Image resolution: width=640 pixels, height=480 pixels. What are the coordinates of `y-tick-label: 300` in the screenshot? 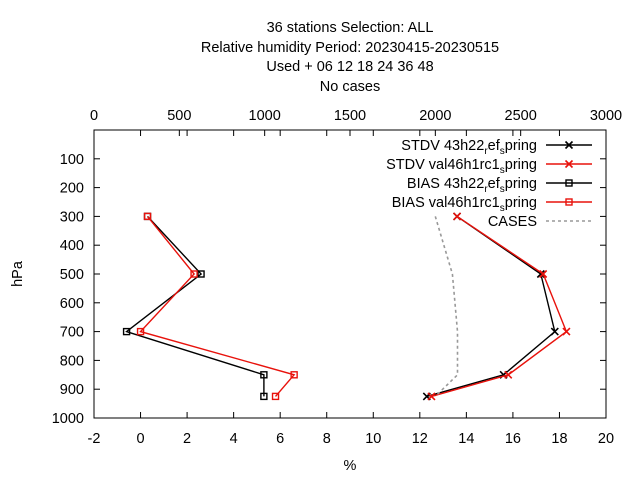 It's located at (72, 217).